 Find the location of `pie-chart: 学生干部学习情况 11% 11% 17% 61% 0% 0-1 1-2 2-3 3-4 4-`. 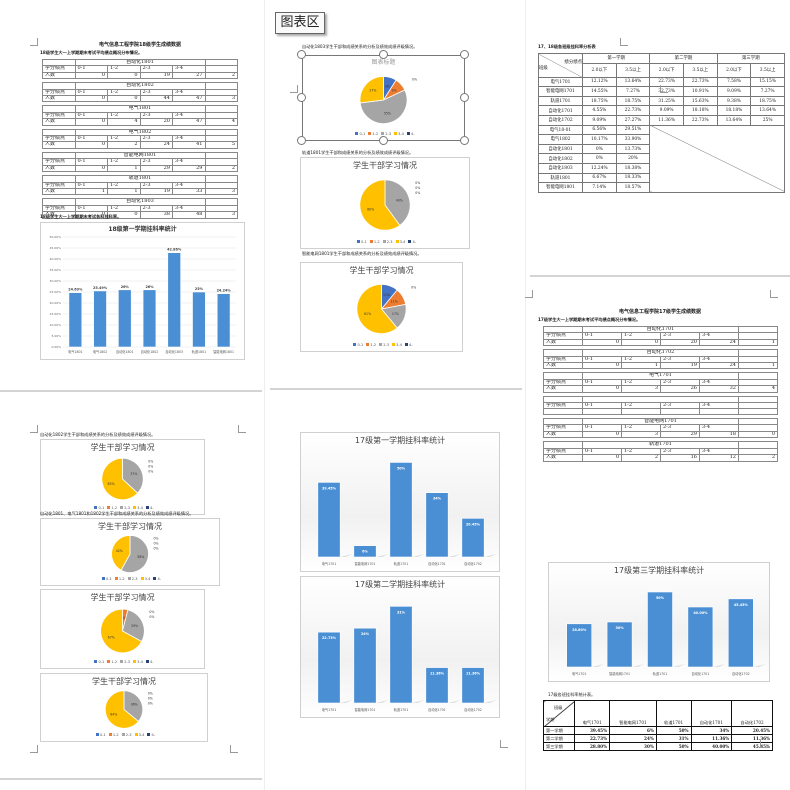

pie-chart: 学生干部学习情况 11% 11% 17% 61% 0% 0-1 1-2 2-3 3-4 4- is located at coordinates (381, 307).